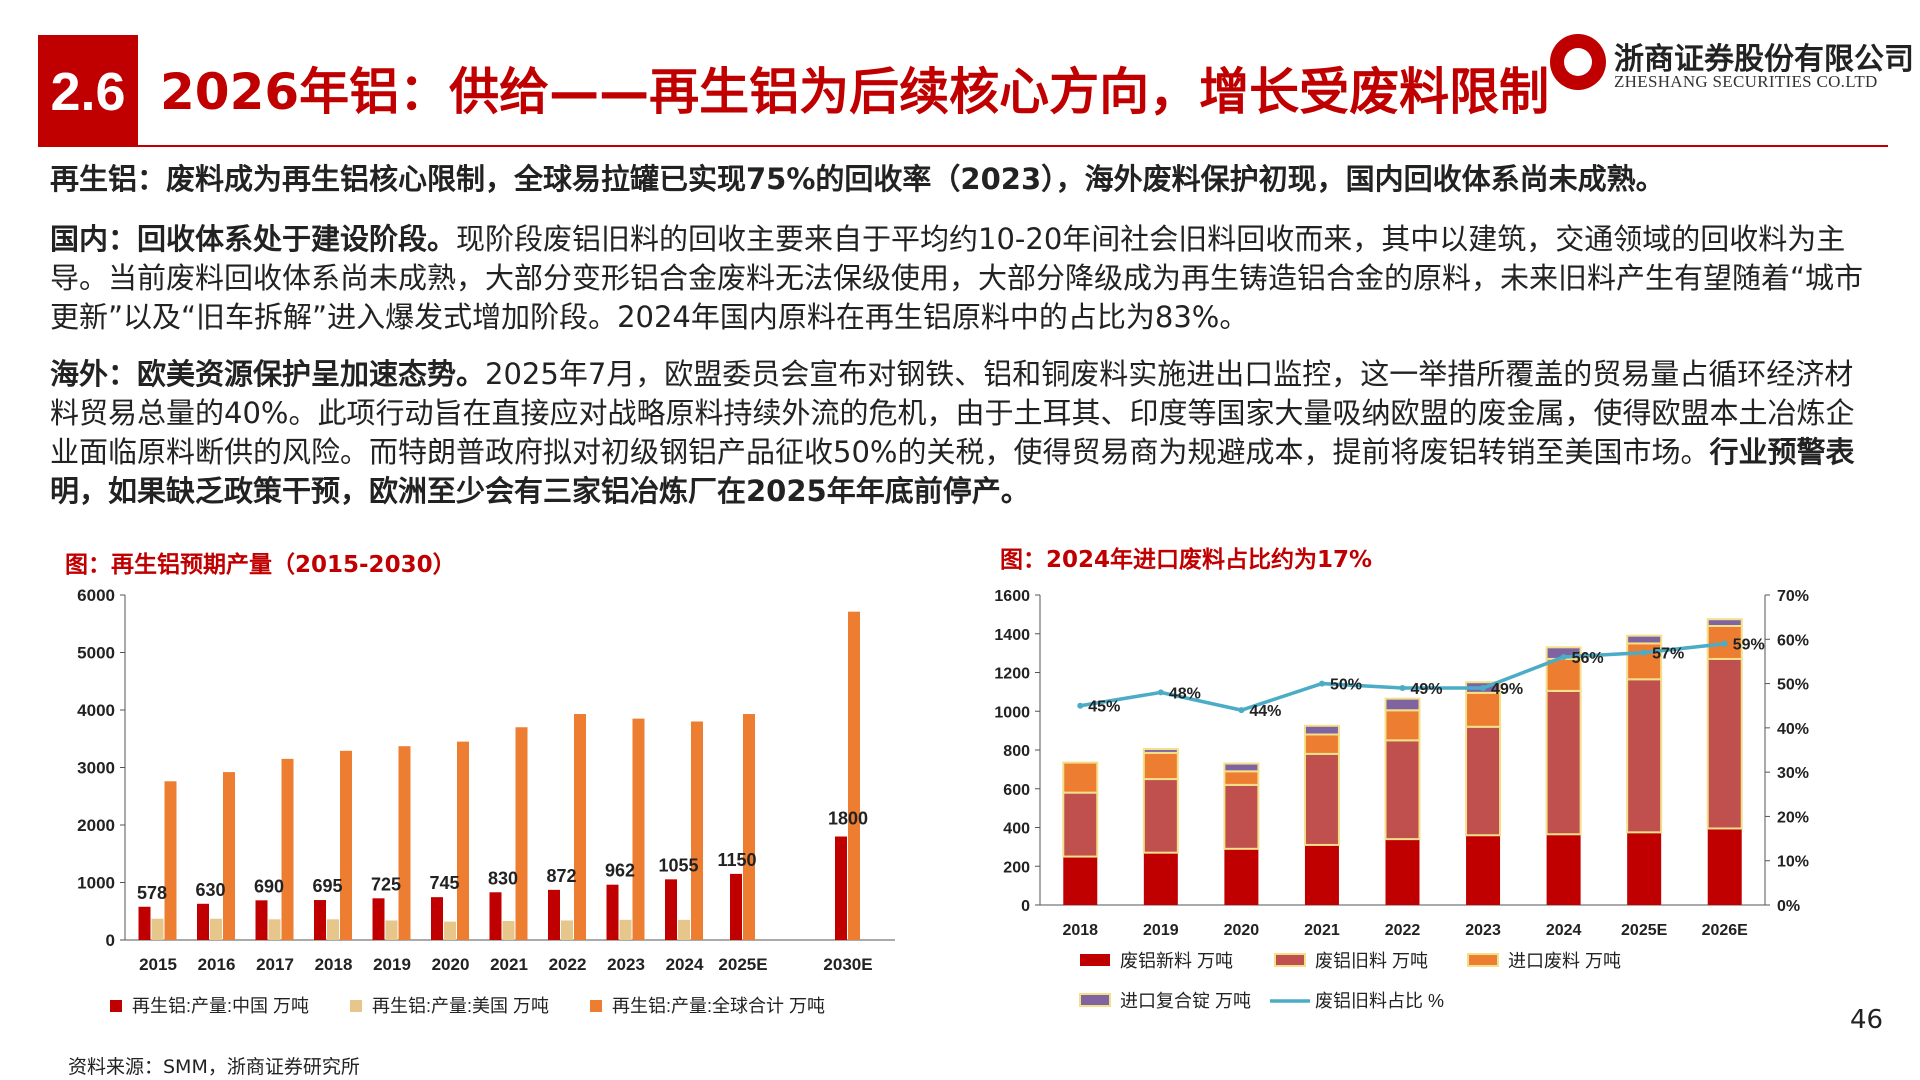  Describe the element at coordinates (1725, 930) in the screenshot. I see `chart2-x-tick-label: 2026E` at that location.